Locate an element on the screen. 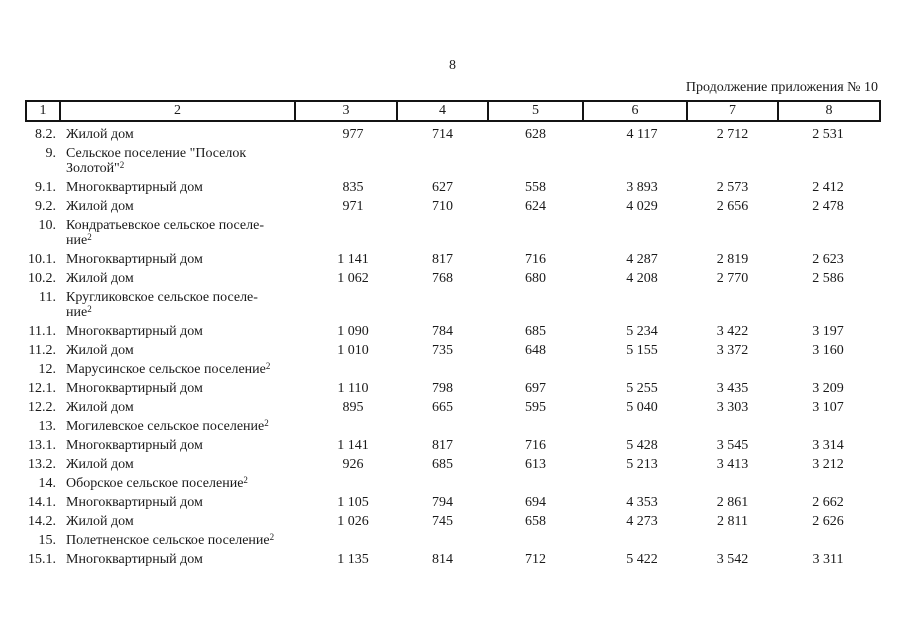 This screenshot has height=640, width=905. row-number-cell: 10.1. is located at coordinates (42, 259).